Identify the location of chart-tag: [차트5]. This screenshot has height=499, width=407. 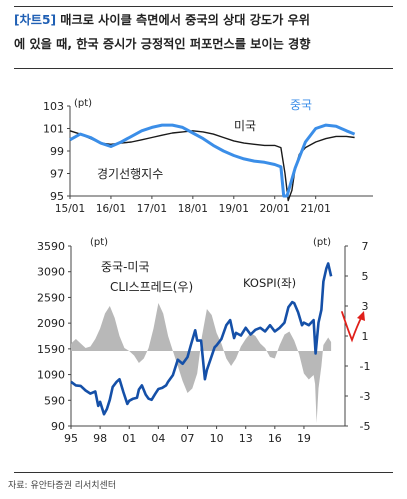
(35, 20).